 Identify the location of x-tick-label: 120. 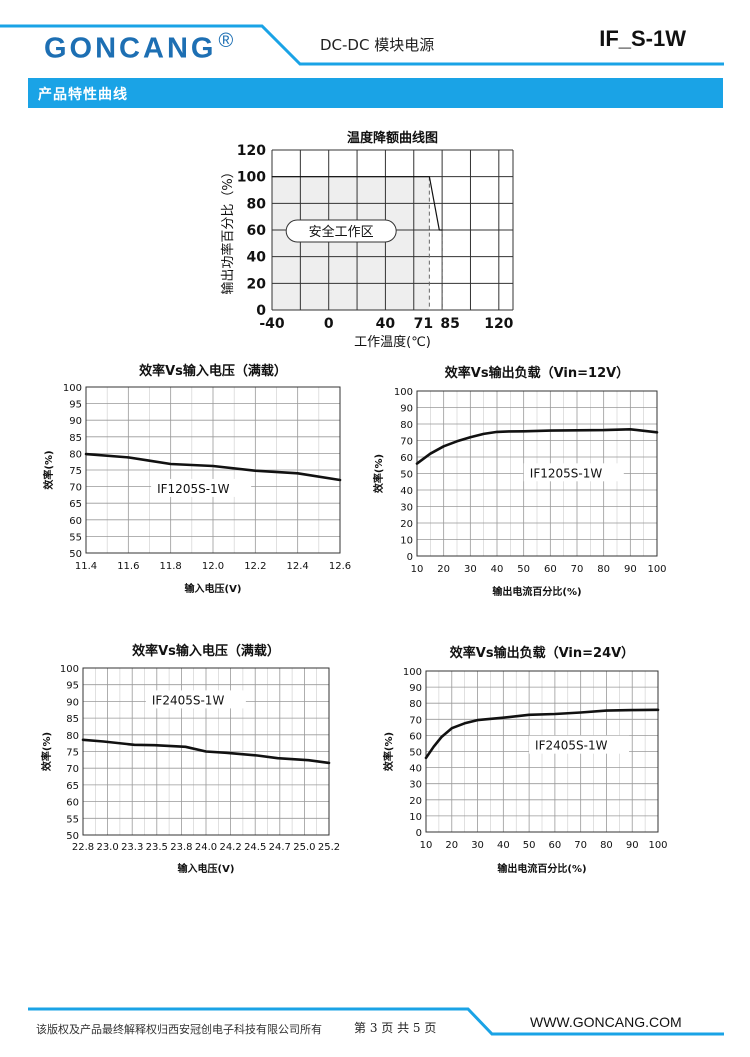
(498, 324).